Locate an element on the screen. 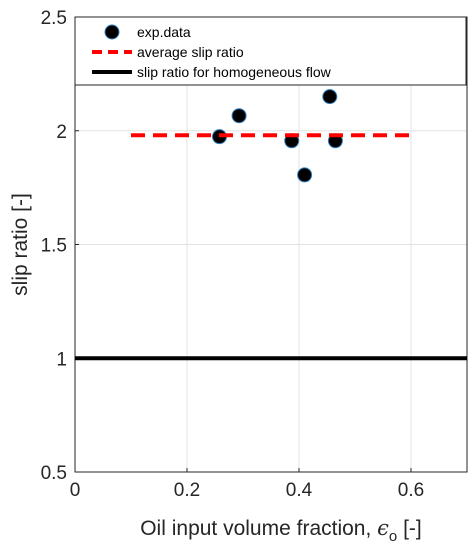 The height and width of the screenshot is (545, 468). y-tick-label: 1 is located at coordinates (61, 359).